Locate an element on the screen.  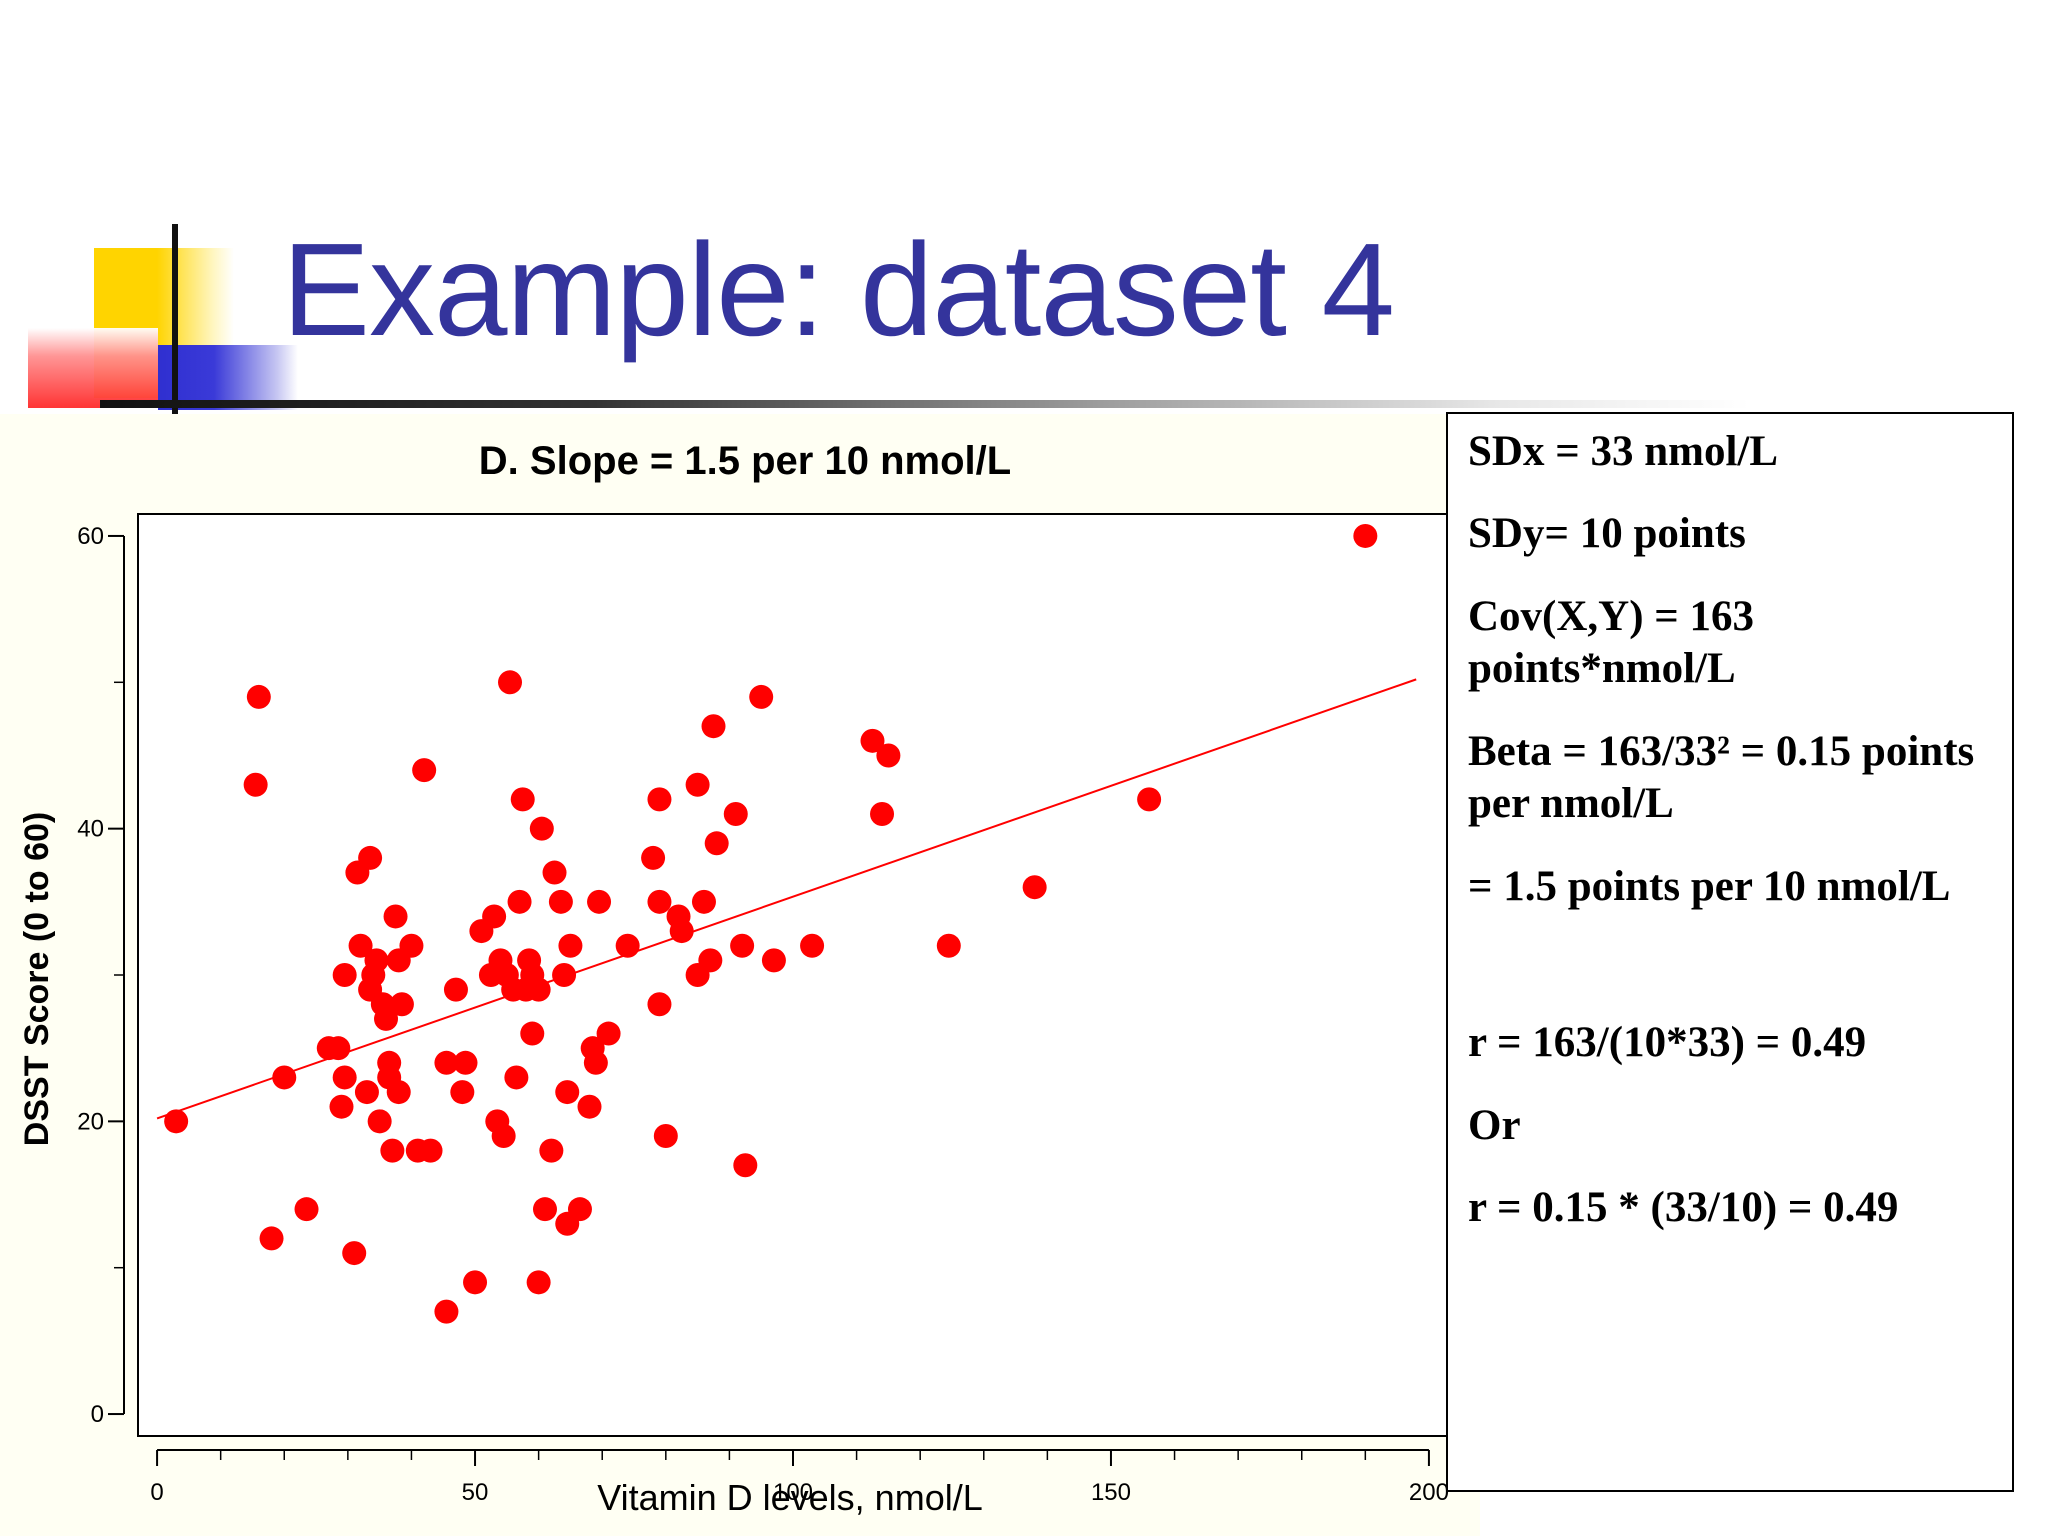
r-alt-formula-line: r = 0.15 * (33/10) = 0.49 is located at coordinates (1683, 1208).